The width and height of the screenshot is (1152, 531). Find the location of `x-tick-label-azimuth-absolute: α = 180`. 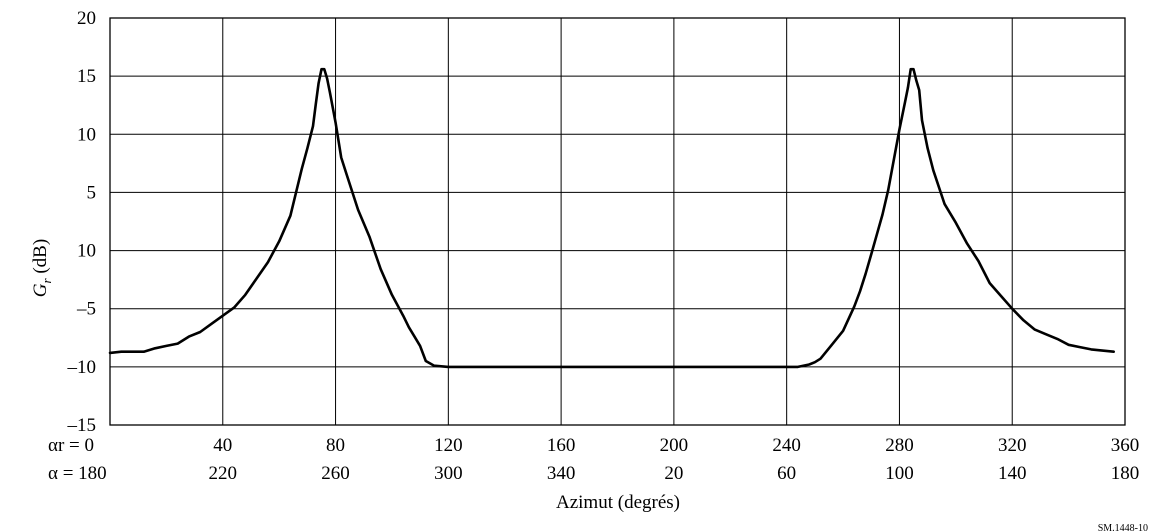

x-tick-label-azimuth-absolute: α = 180 is located at coordinates (77, 473).